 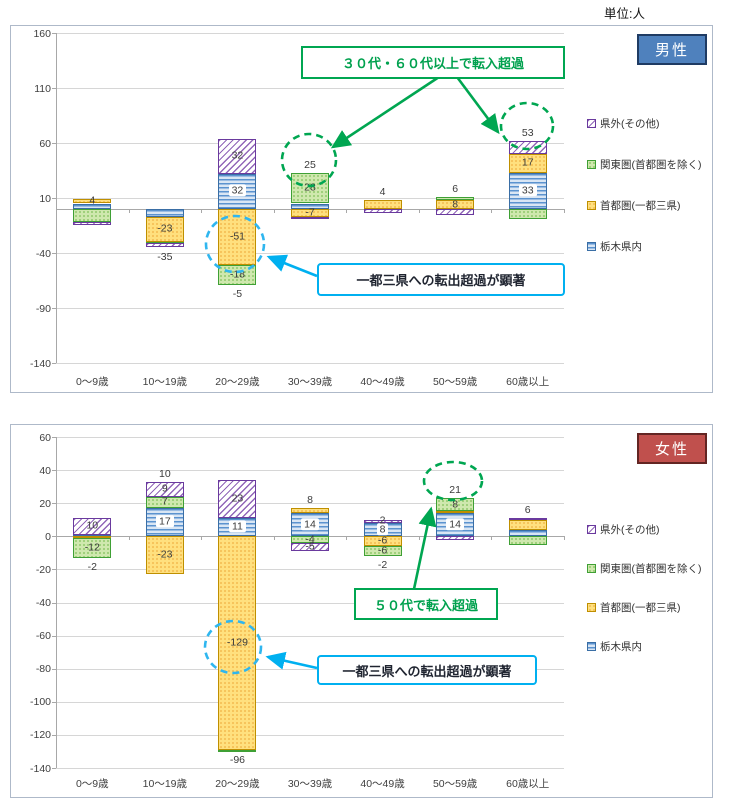 I want to click on data-label: 11, so click(x=237, y=526).